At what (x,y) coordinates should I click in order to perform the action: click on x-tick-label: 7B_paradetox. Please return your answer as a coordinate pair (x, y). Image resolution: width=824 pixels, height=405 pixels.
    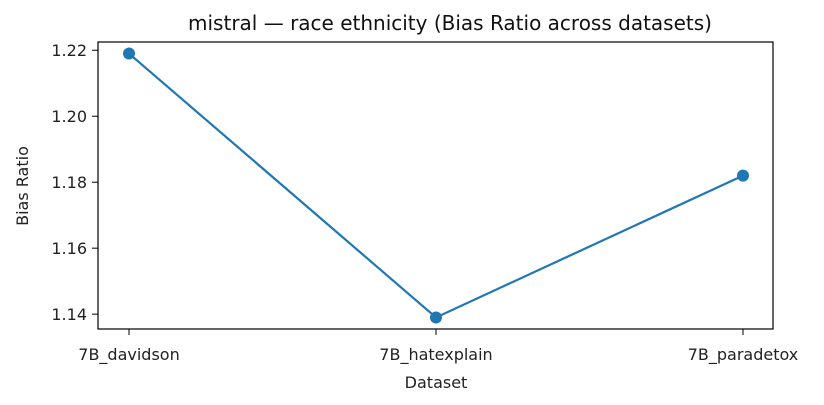
    Looking at the image, I should click on (743, 355).